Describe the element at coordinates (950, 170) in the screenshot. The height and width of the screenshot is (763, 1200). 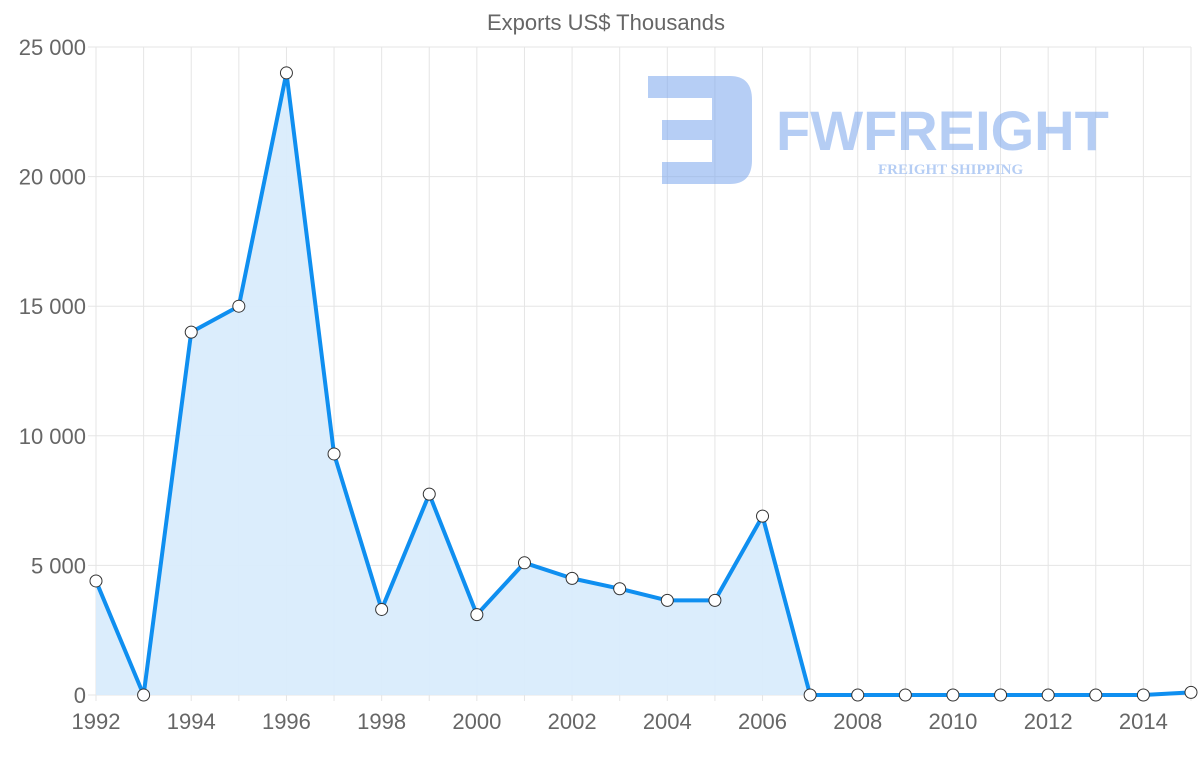
I see `watermark-tagline: FREIGHT SHIPPING` at that location.